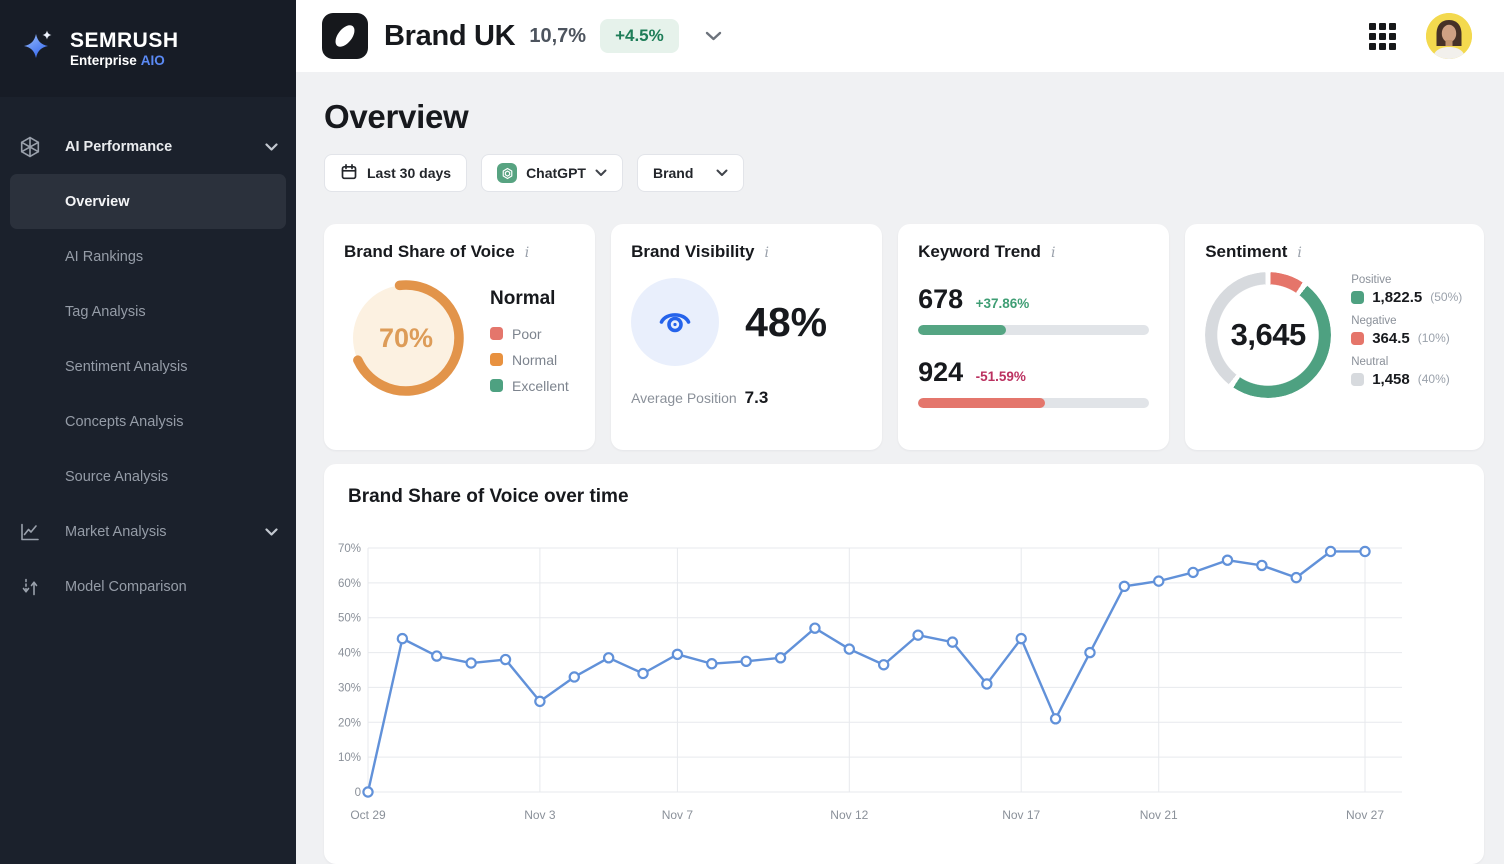 Image resolution: width=1504 pixels, height=864 pixels. What do you see at coordinates (30, 532) in the screenshot?
I see `trend-chart-icon` at bounding box center [30, 532].